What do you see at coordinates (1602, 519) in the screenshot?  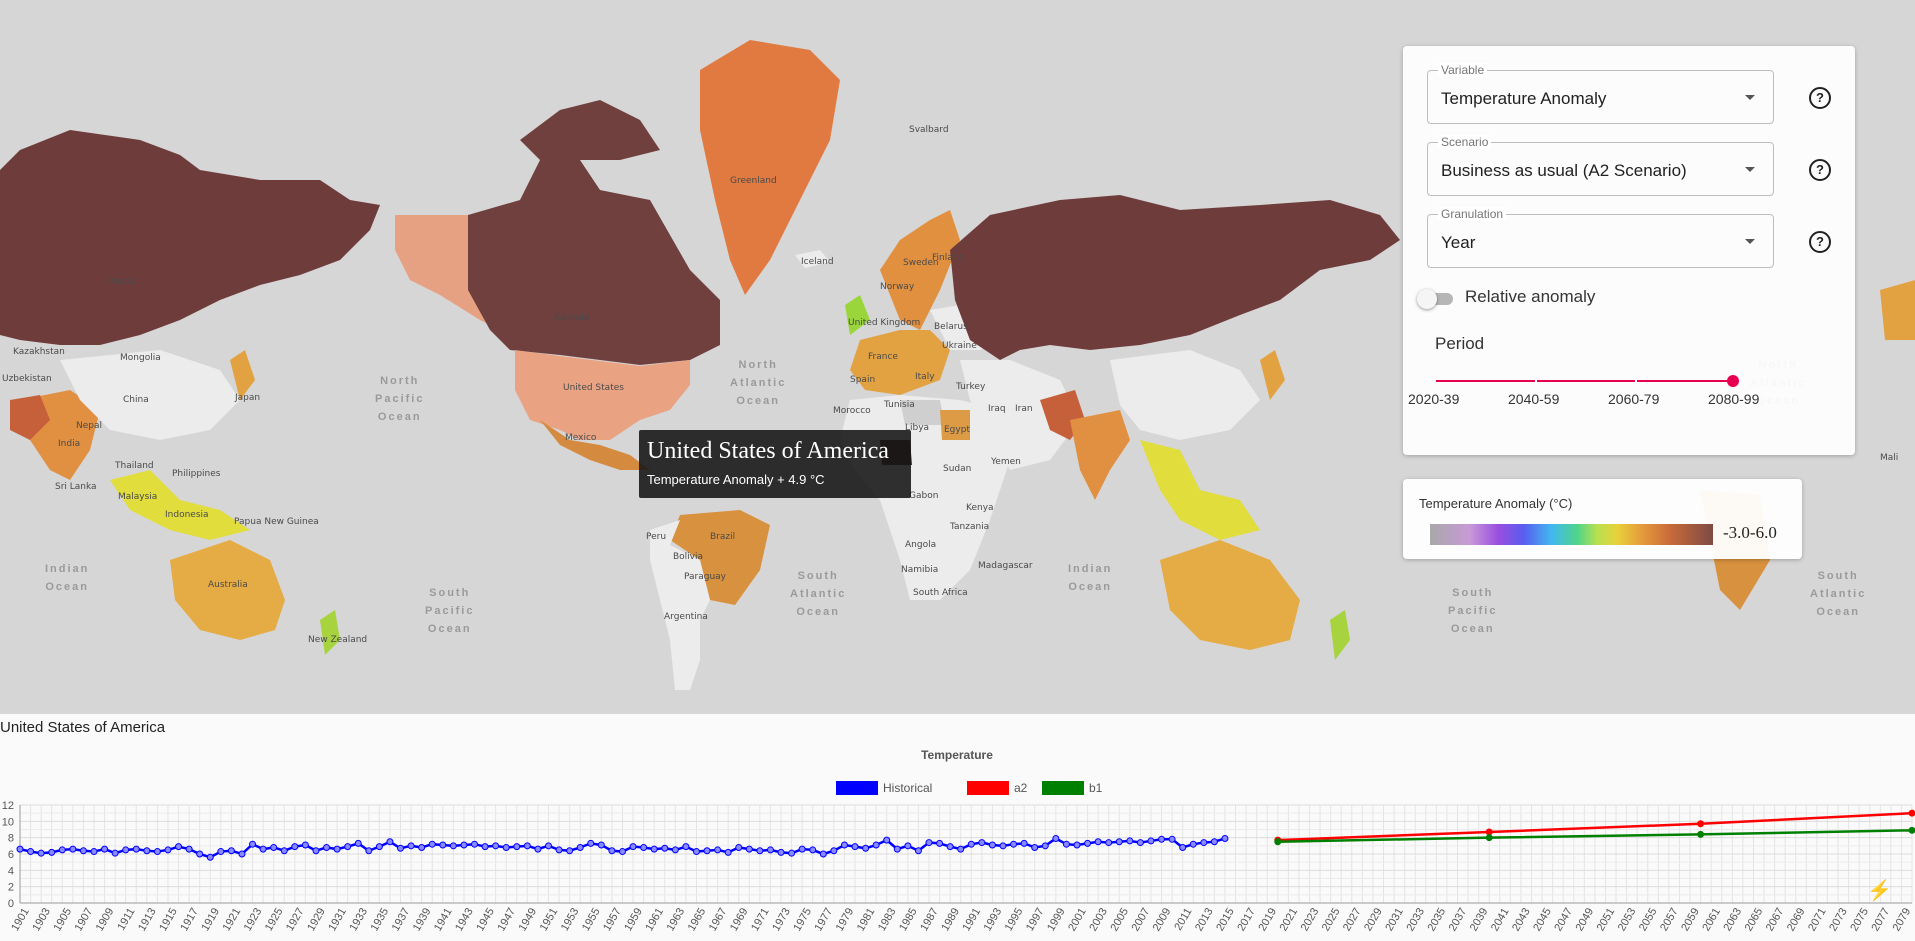 I see `color-legend: Temperature Anomaly (°C) -3.0-6.0` at bounding box center [1602, 519].